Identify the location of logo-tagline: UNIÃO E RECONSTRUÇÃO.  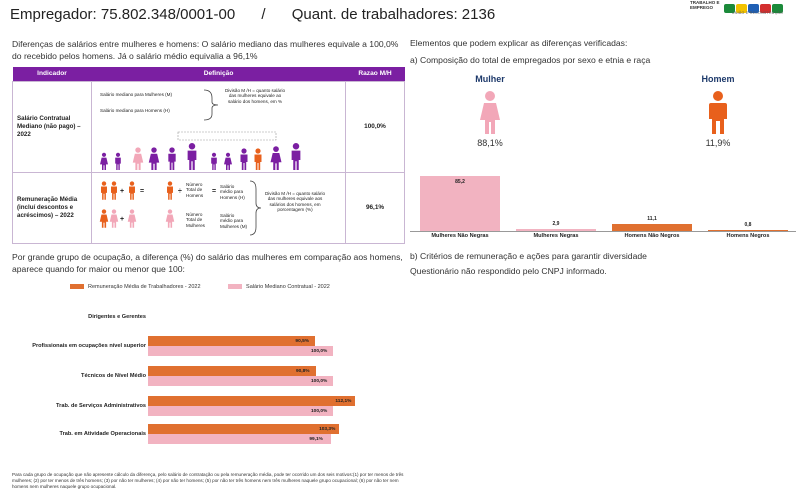
(758, 13).